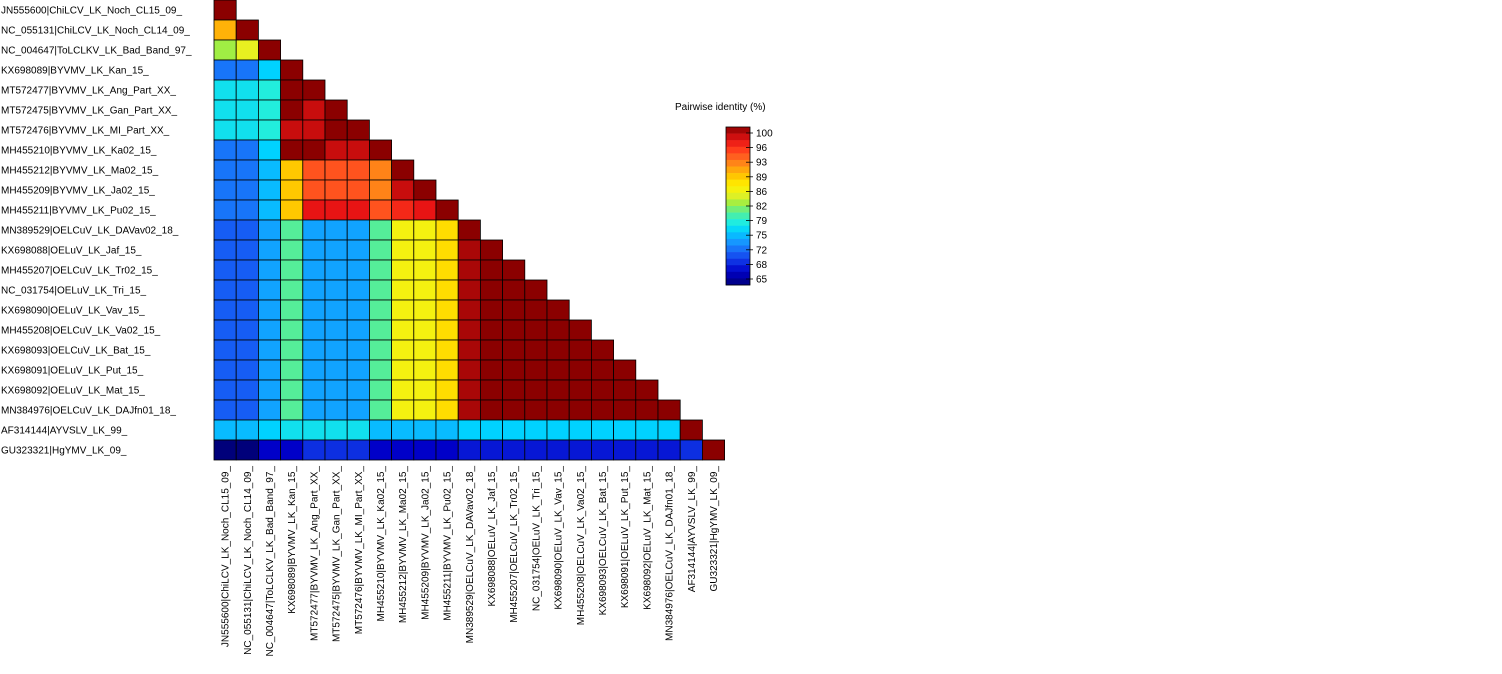 The image size is (1502, 674). Describe the element at coordinates (580, 390) in the screenshot. I see `cell-r19-c16` at that location.